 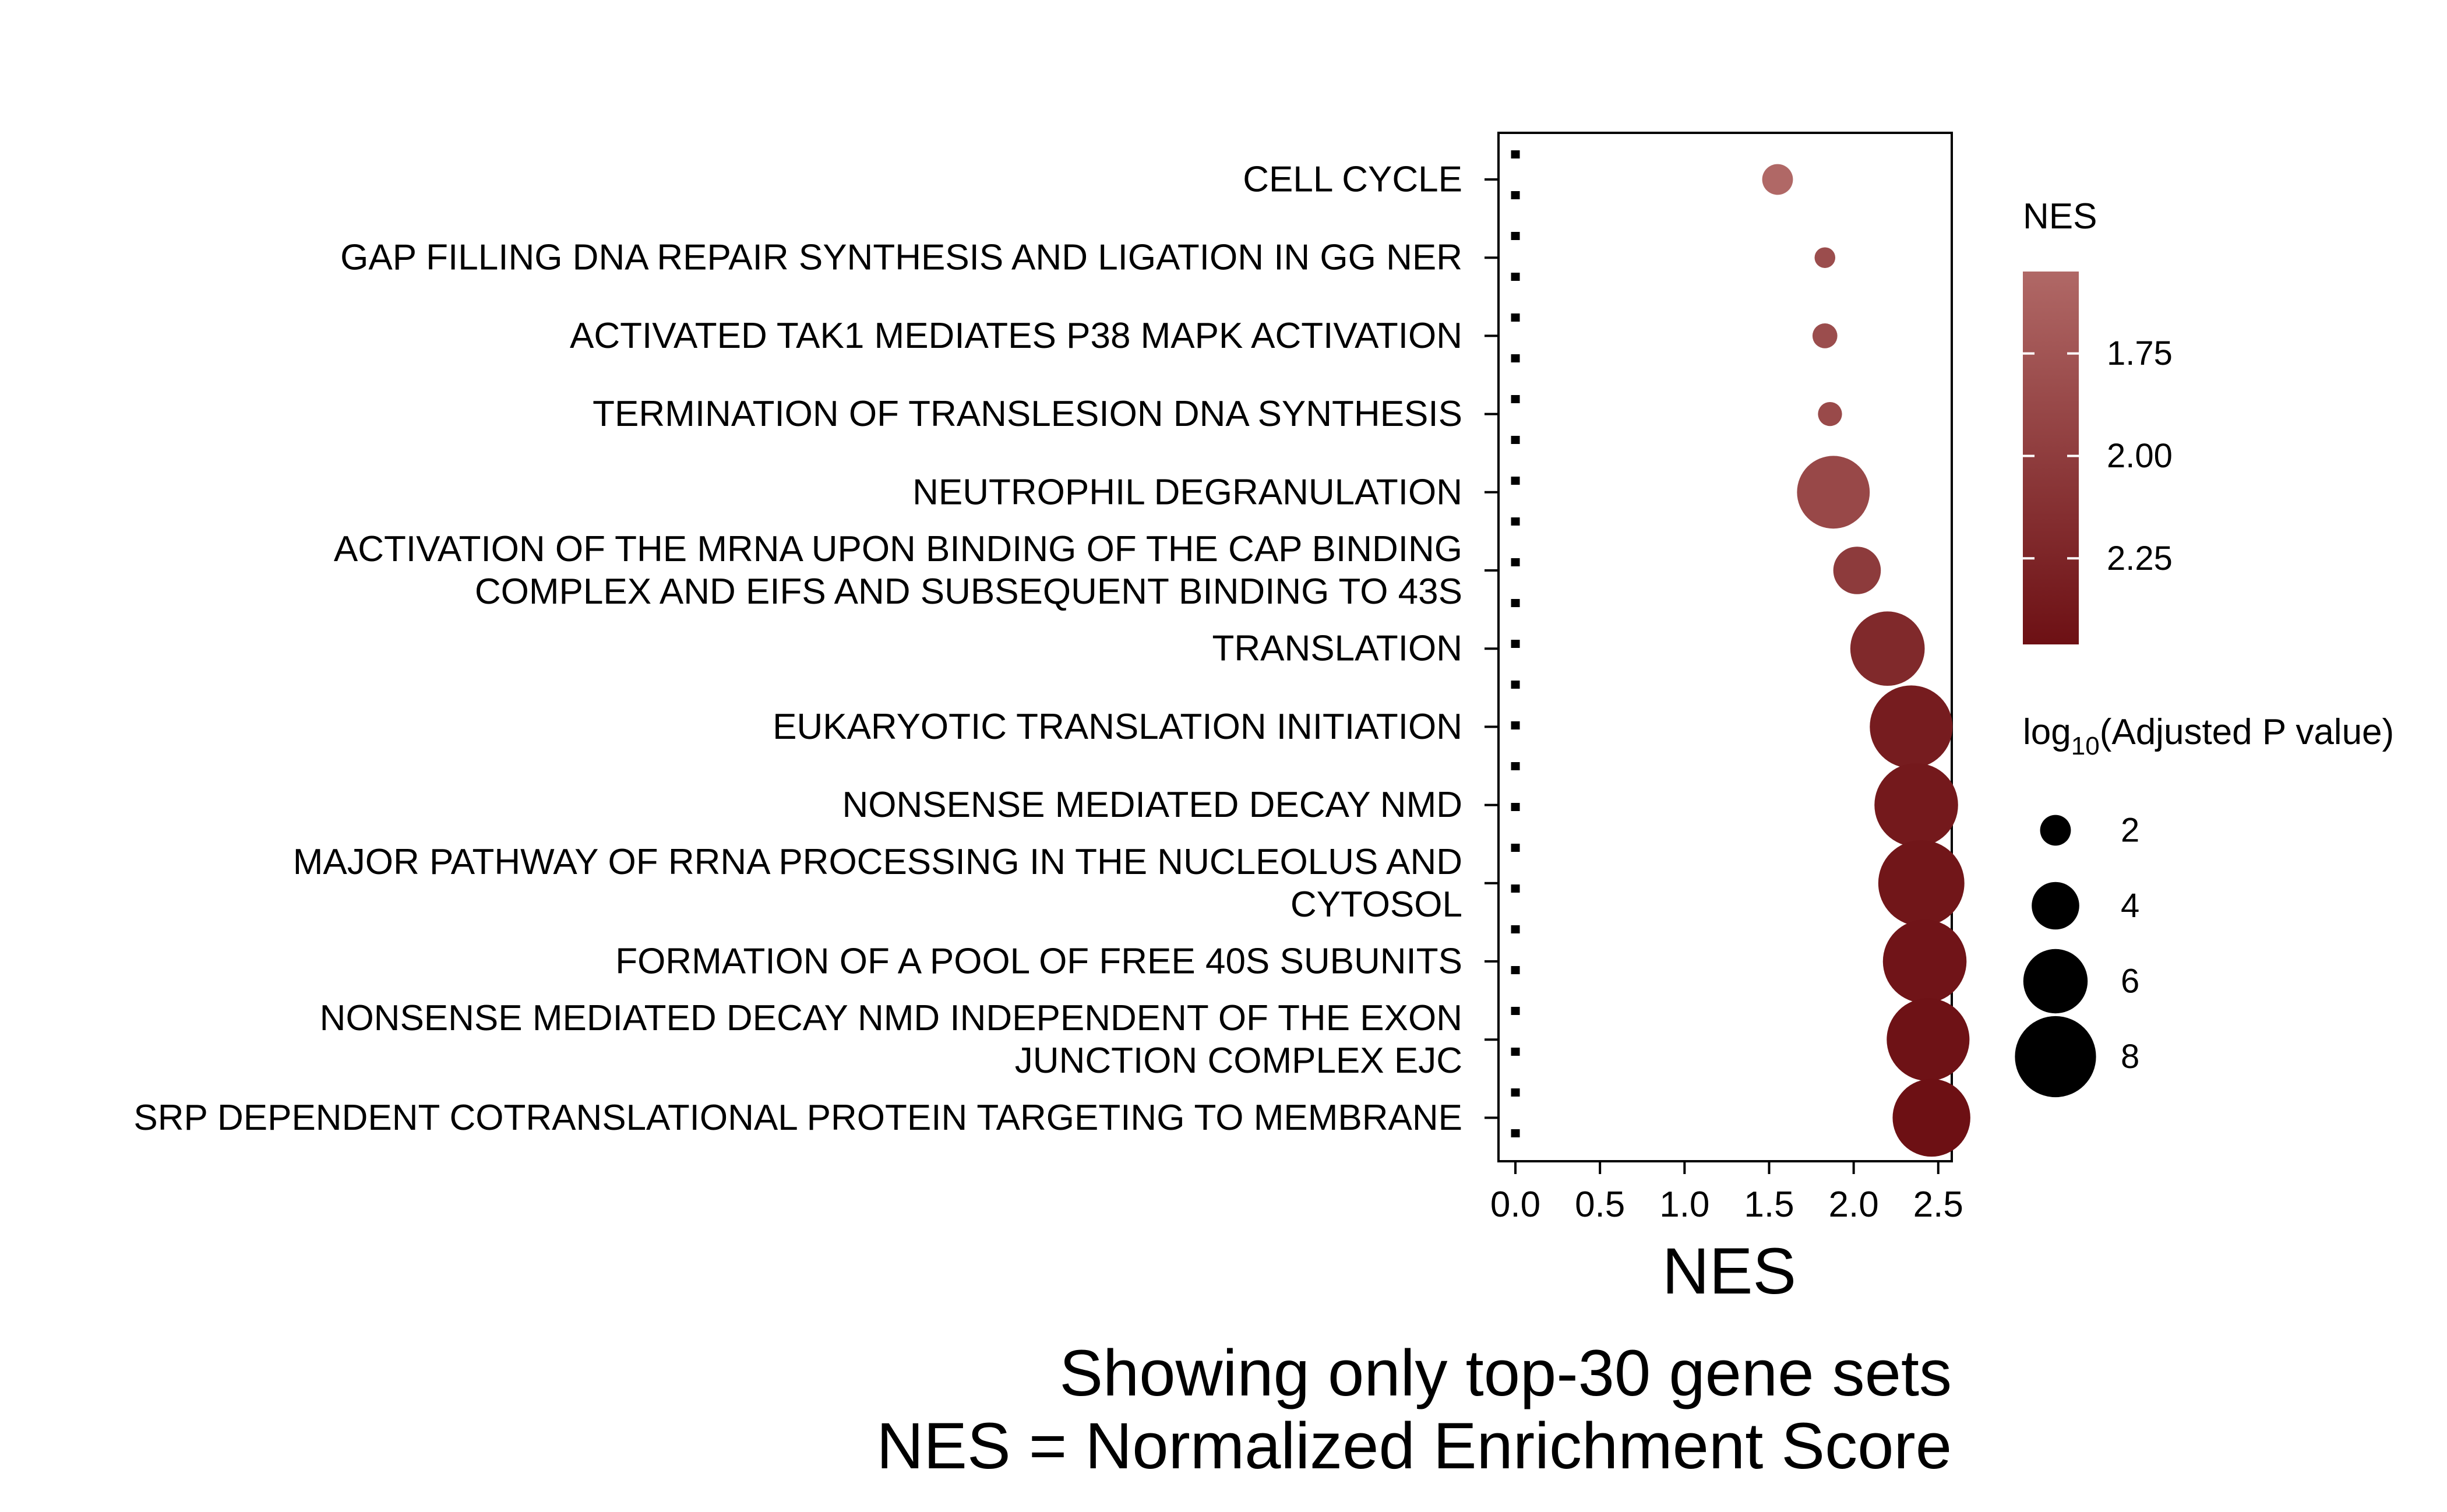 I want to click on size-legend-label: 8, so click(x=2130, y=1057).